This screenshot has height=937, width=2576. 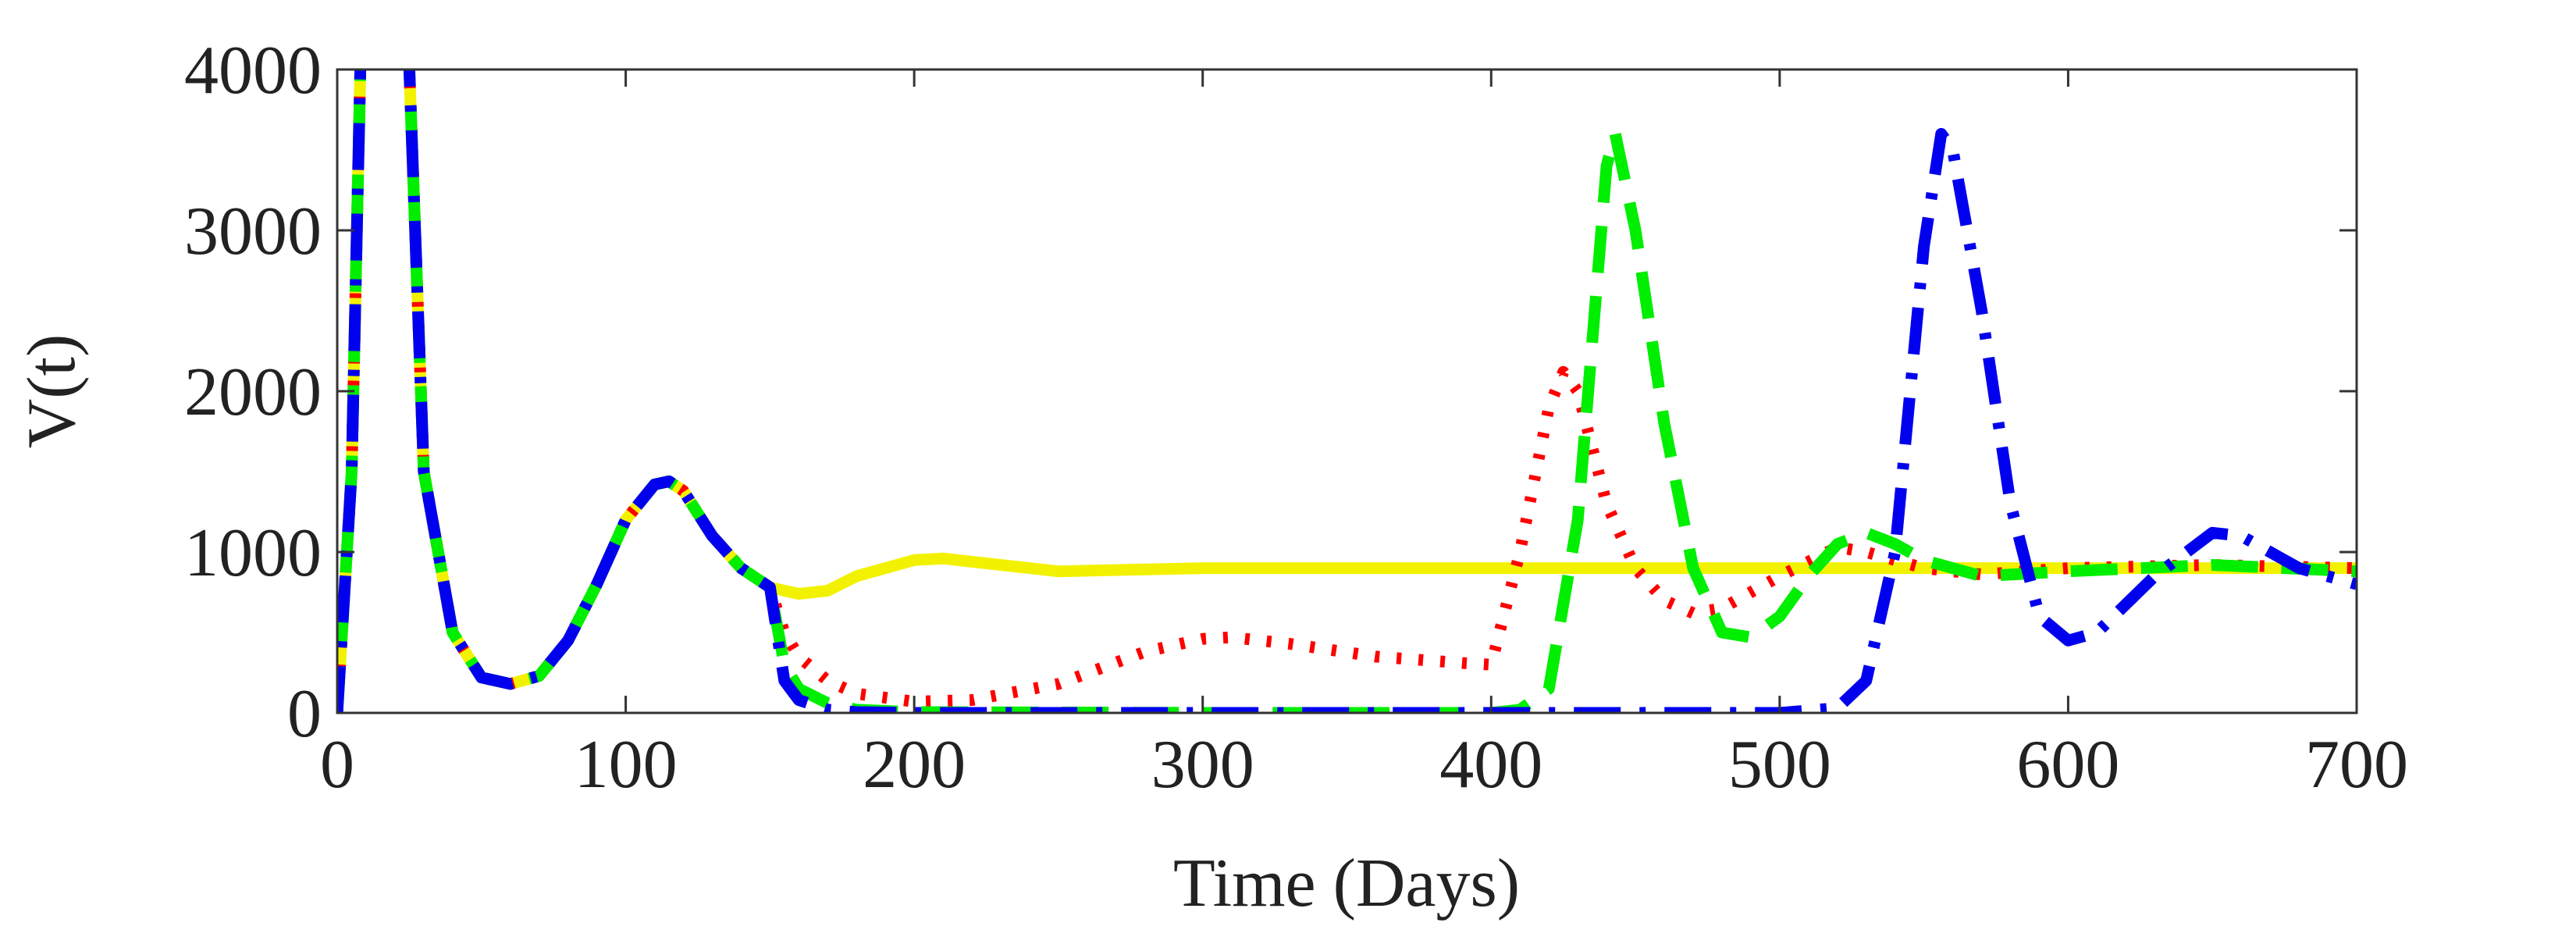 What do you see at coordinates (914, 765) in the screenshot?
I see `x-tick-label: 200` at bounding box center [914, 765].